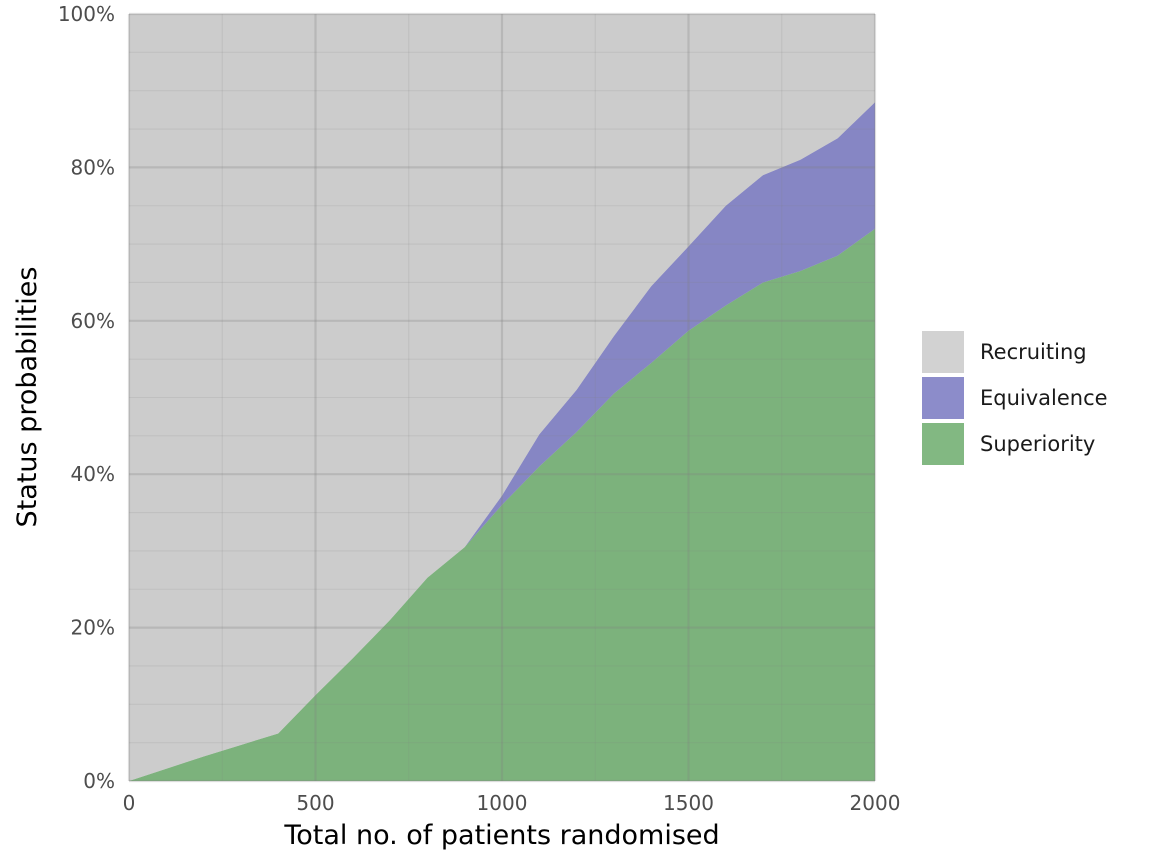 The height and width of the screenshot is (865, 1152). I want to click on legend-label-superiority: Superiority, so click(1037, 444).